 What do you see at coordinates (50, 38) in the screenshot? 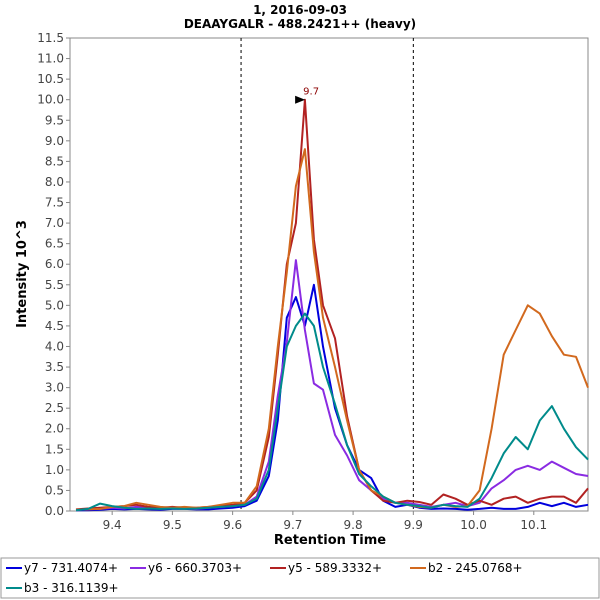
I see `y-tick-label: 11.5` at bounding box center [50, 38].